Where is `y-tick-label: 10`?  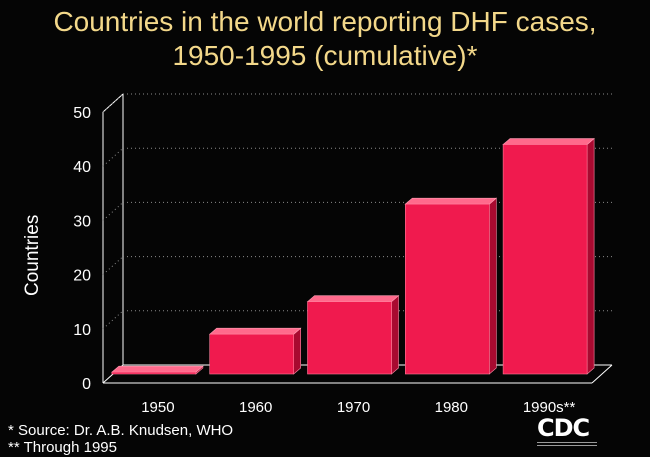 y-tick-label: 10 is located at coordinates (82, 330).